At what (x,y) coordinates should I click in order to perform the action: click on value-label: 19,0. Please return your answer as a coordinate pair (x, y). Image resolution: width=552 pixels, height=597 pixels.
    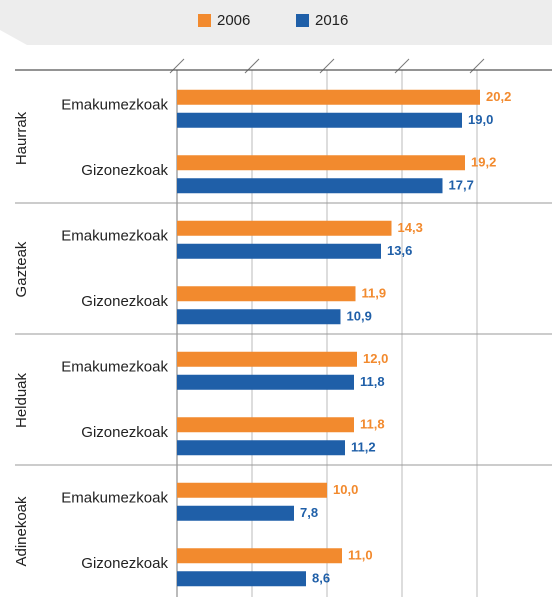
    Looking at the image, I should click on (480, 119).